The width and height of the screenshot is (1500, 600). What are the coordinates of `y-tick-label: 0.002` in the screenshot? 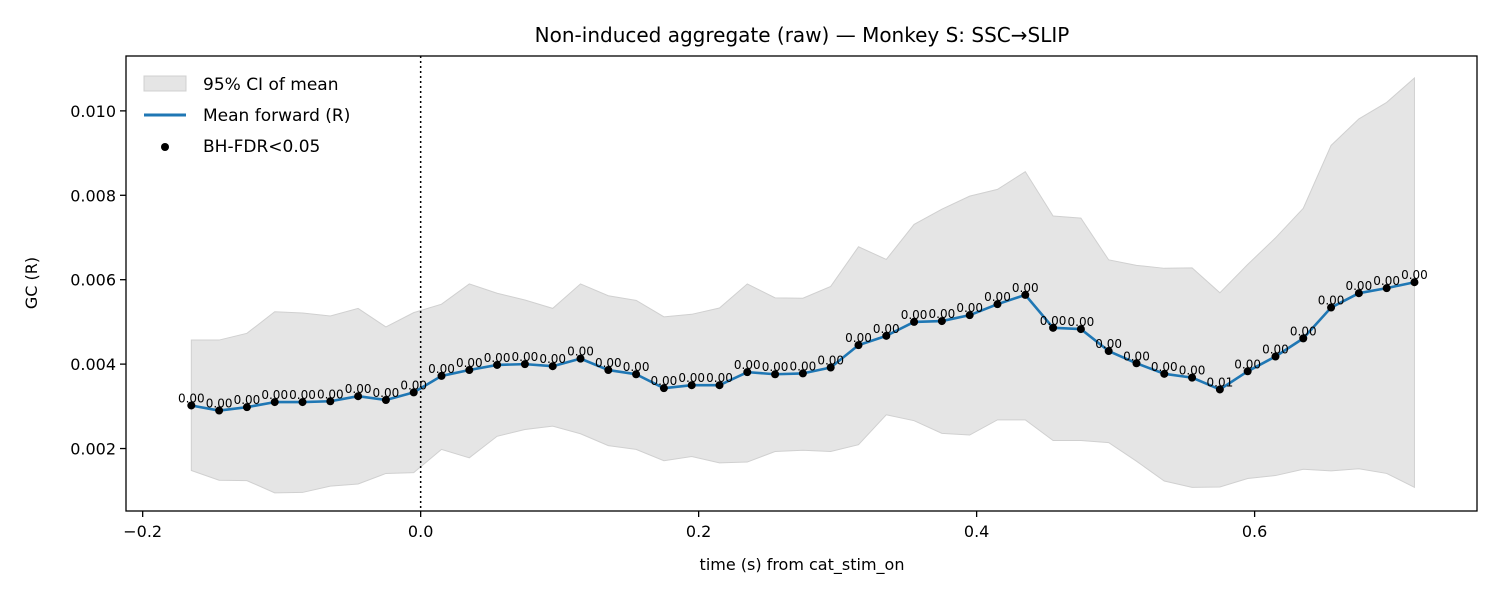 It's located at (93, 449).